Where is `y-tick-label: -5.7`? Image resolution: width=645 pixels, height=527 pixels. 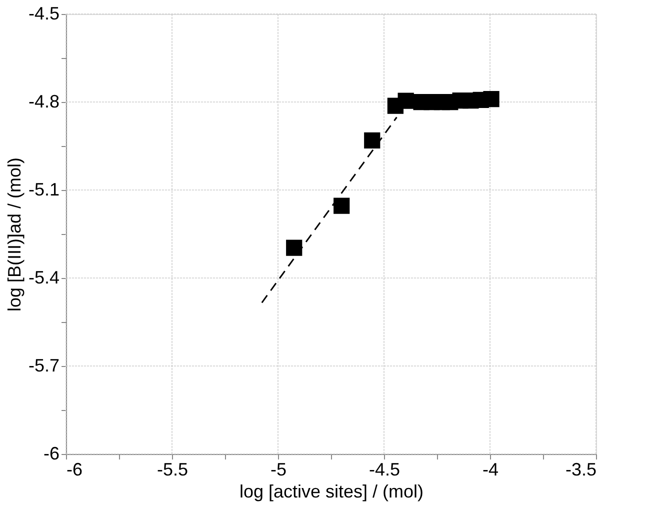
y-tick-label: -5.7 is located at coordinates (44, 366).